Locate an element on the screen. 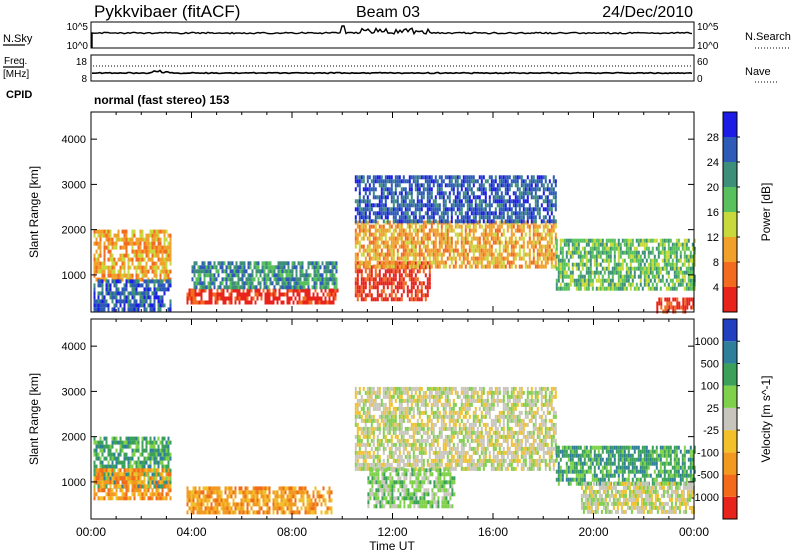  date-title: 24/Dec/2010 is located at coordinates (647, 12).